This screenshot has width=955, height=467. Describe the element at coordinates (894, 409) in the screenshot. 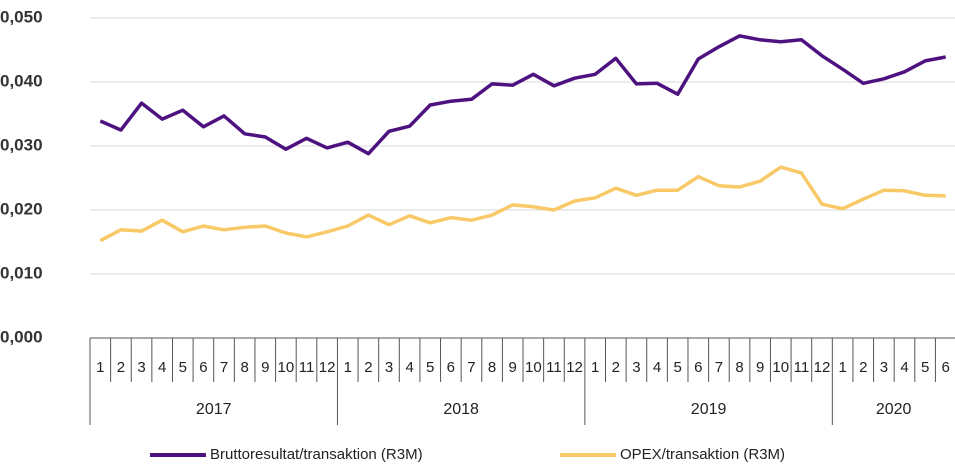

I see `x-group-label: 2020` at that location.